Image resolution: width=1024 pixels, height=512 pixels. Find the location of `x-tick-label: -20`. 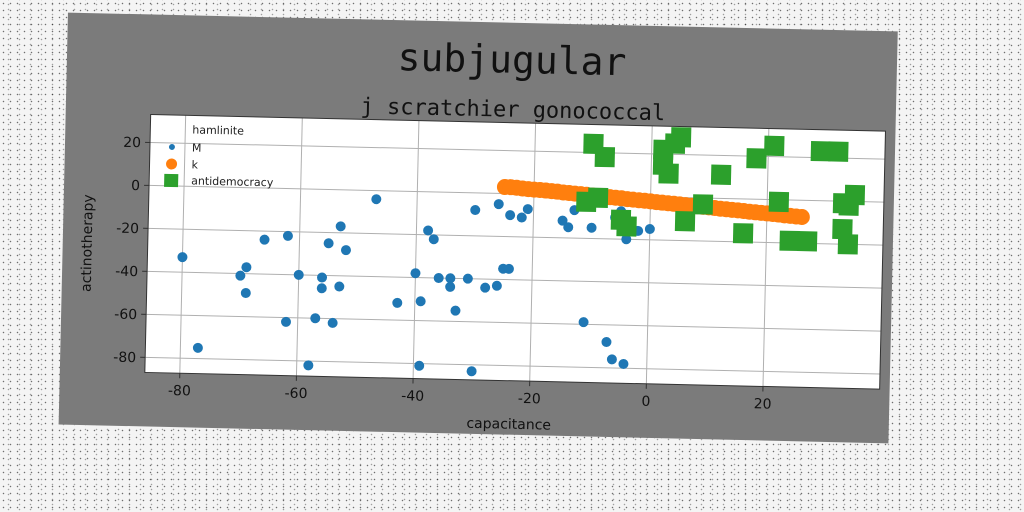

x-tick-label: -20 is located at coordinates (529, 399).